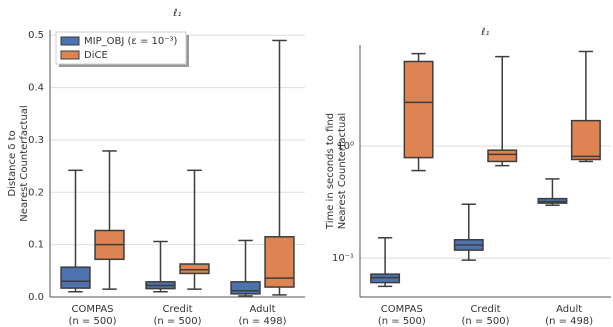  I want to click on y-tick-label: 0.4, so click(36, 88).